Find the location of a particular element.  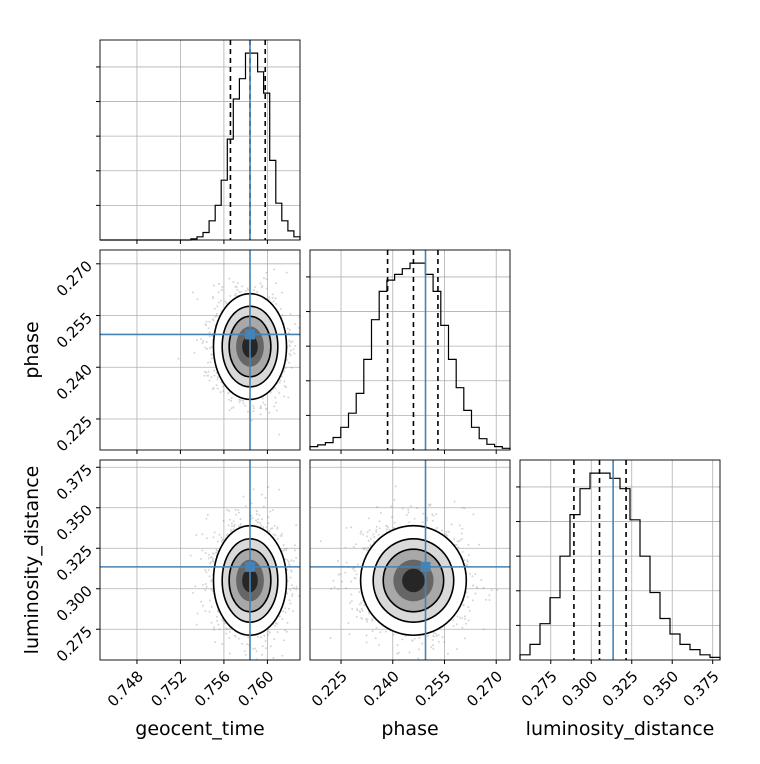

diag-panel-geocent_time is located at coordinates (198, 140).